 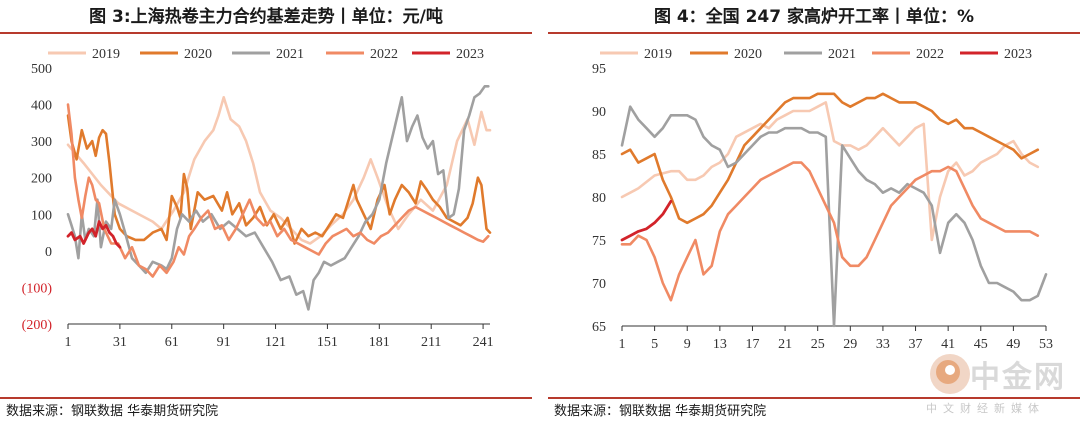 I want to click on x-tick-label: 29, so click(x=850, y=344).